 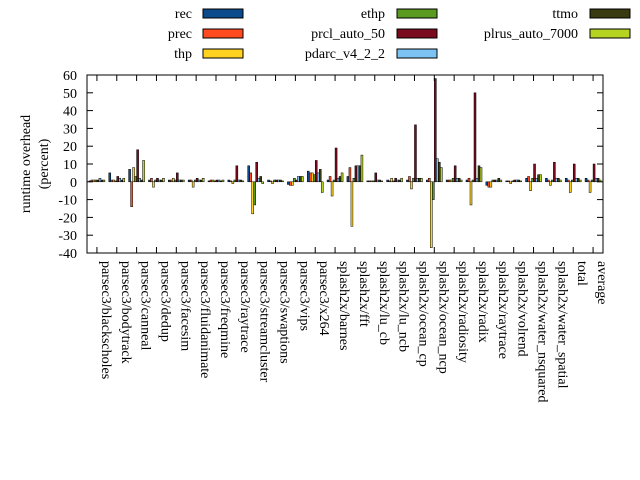 What do you see at coordinates (303, 296) in the screenshot?
I see `x-tick-label: parsec3/vips` at bounding box center [303, 296].